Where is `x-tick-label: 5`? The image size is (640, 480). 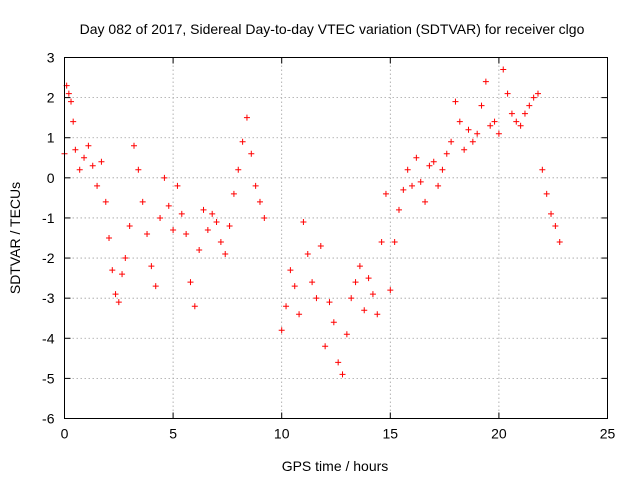
x-tick-label: 5 is located at coordinates (173, 434).